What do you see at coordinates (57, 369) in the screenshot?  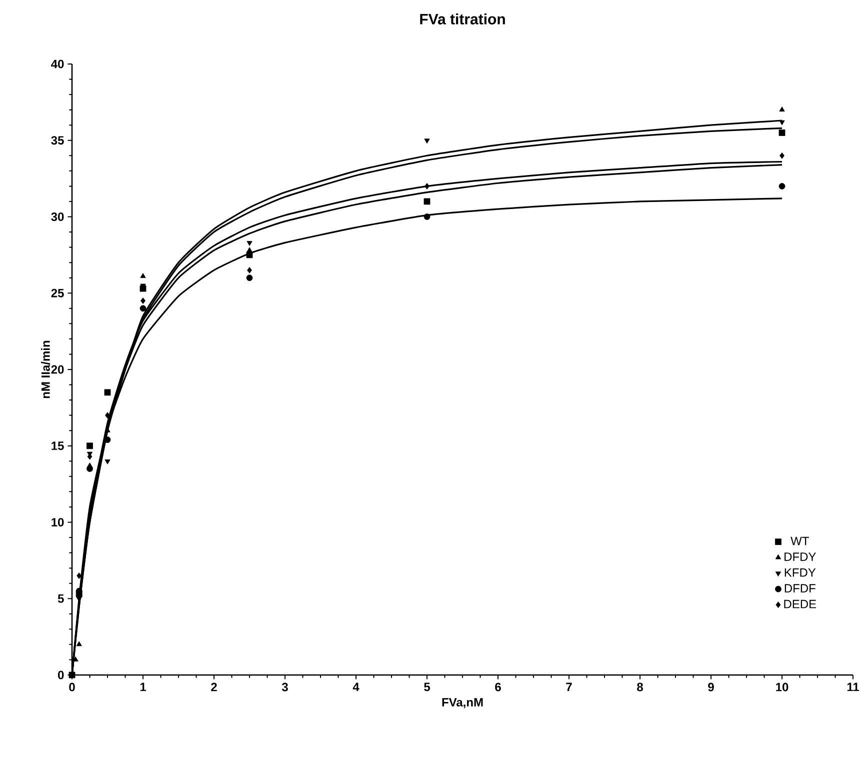 I see `y-tick-label: 20` at bounding box center [57, 369].